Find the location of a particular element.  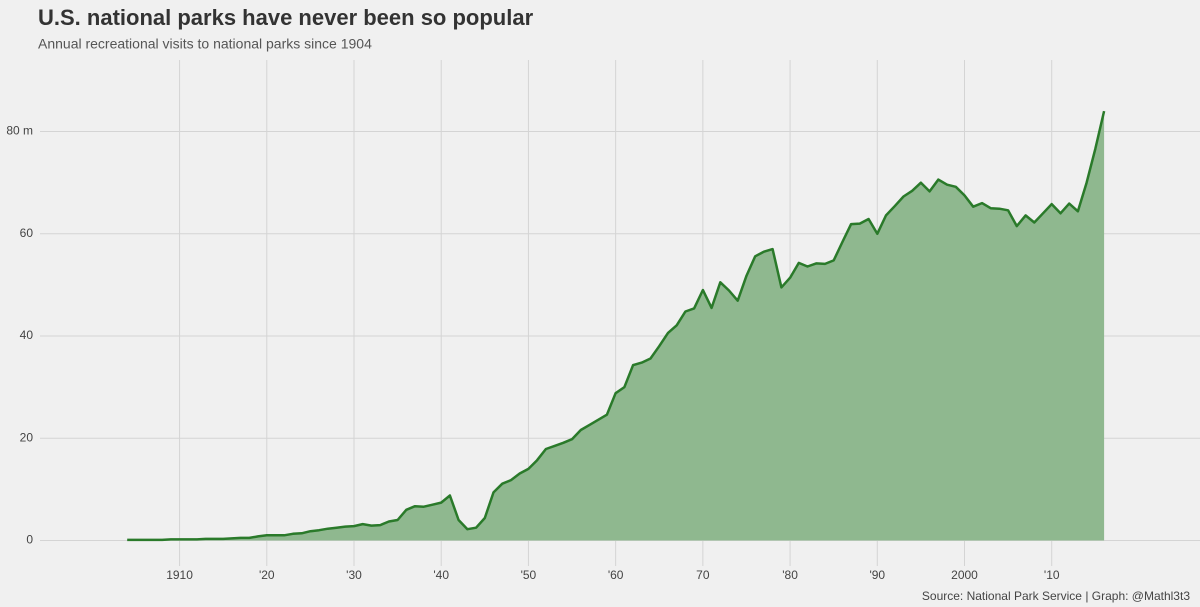

x-tick-label: '40 is located at coordinates (441, 575).